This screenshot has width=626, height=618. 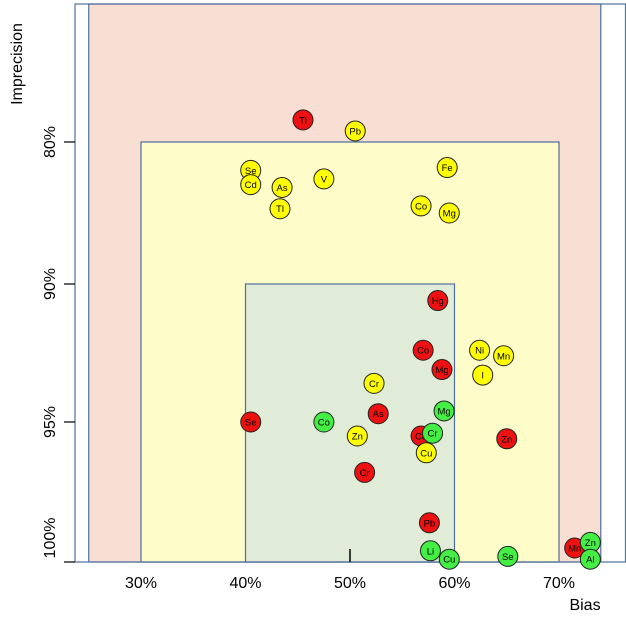 I want to click on point-label: Mg, so click(x=443, y=411).